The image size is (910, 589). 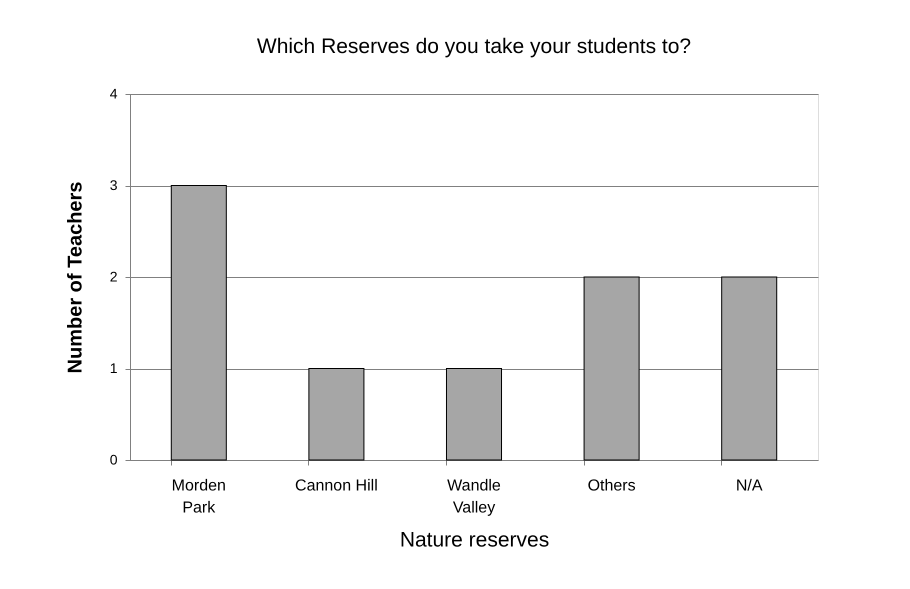 I want to click on x-axis-title: Nature reserves, so click(x=475, y=540).